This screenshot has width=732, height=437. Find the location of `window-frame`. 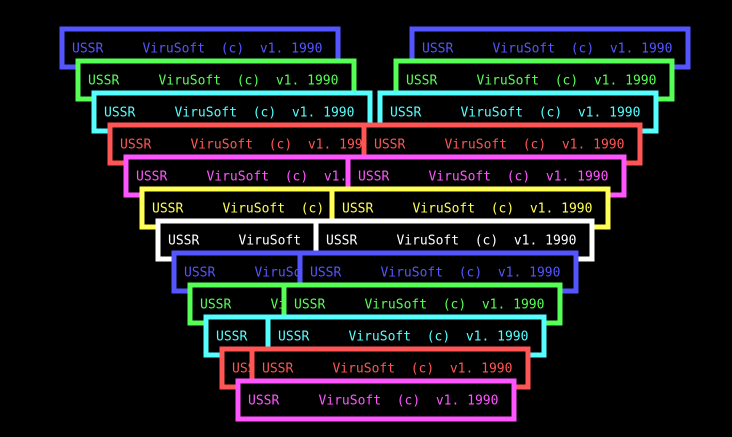

window-frame is located at coordinates (376, 400).